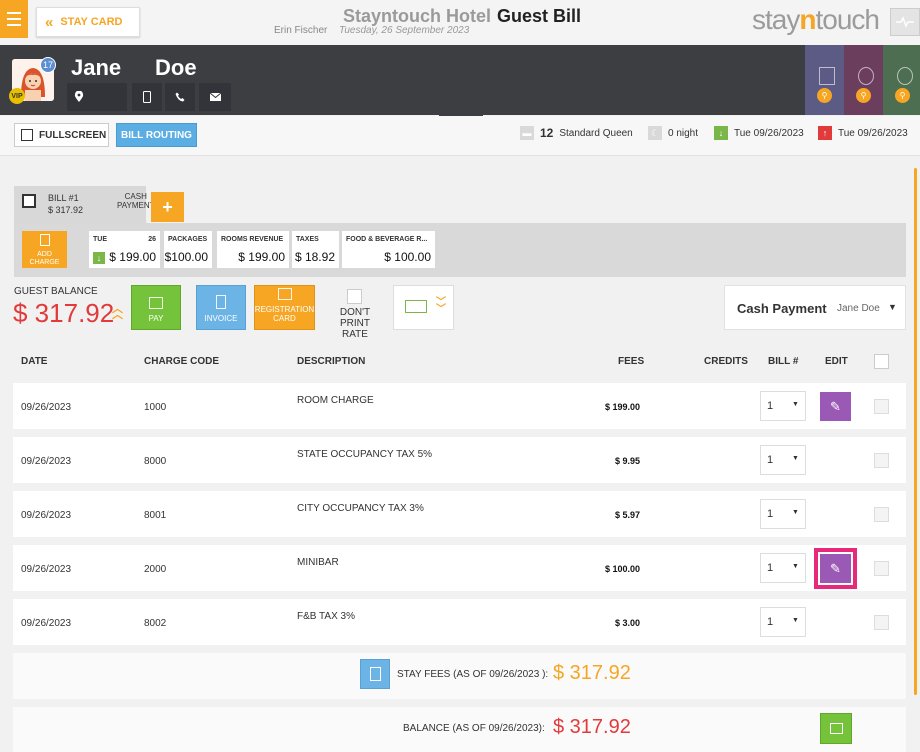 The image size is (920, 752). I want to click on row-fees: $ 9.95, so click(627, 461).